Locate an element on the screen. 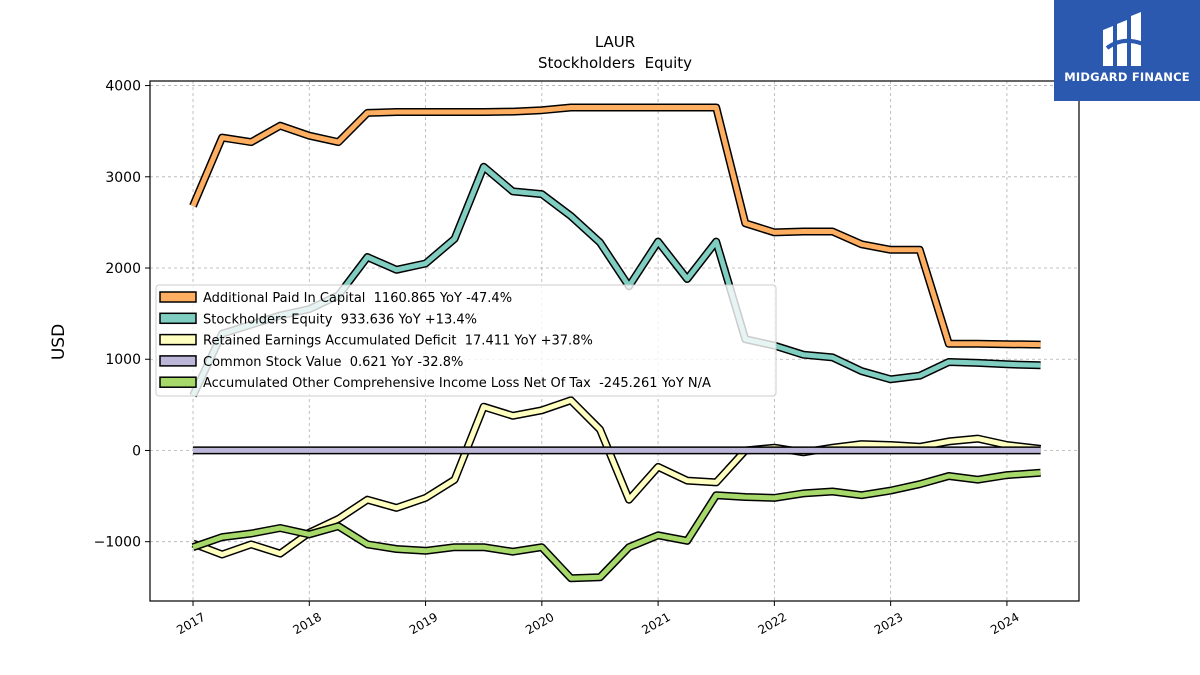  legend-box is located at coordinates (466, 340).